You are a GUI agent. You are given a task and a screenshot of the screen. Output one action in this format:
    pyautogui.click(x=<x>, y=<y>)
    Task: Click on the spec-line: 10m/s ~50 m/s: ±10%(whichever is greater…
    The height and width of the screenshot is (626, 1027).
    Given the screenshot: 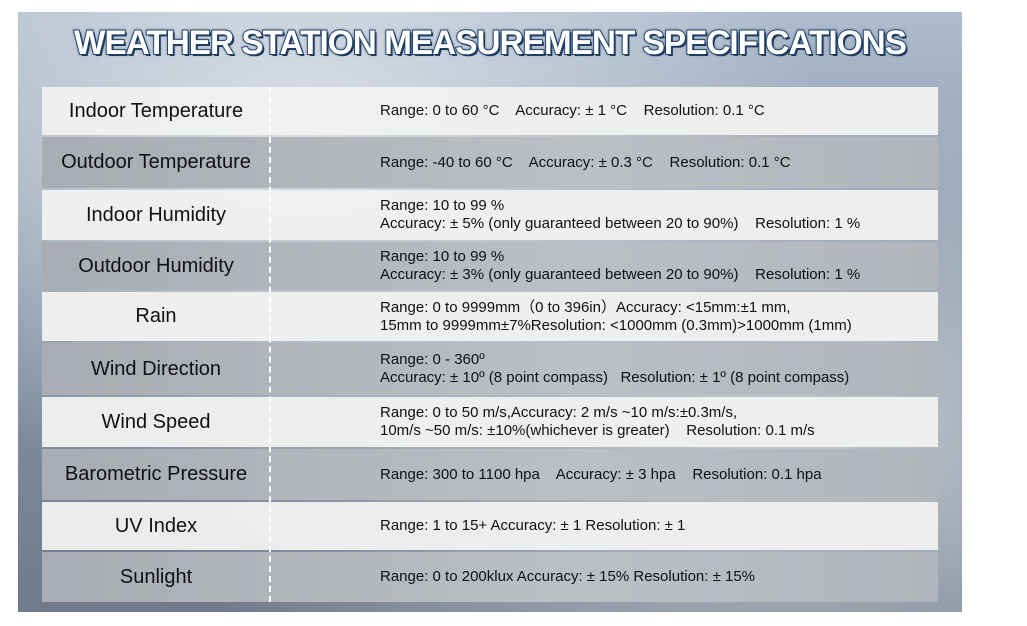 What is the action you would take?
    pyautogui.click(x=597, y=430)
    